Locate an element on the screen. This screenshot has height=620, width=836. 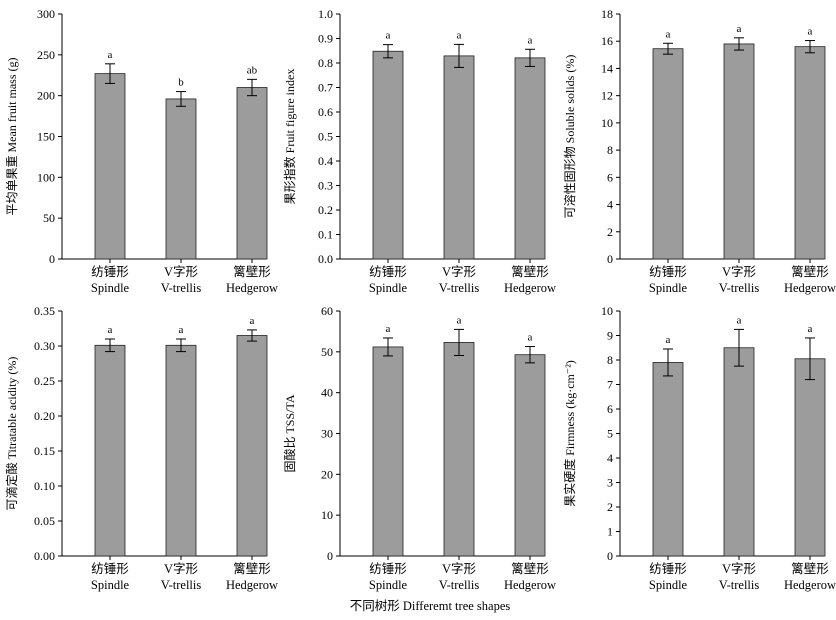
global-x-axis-label: 不同树形 Differemt tree shapes is located at coordinates (430, 605).